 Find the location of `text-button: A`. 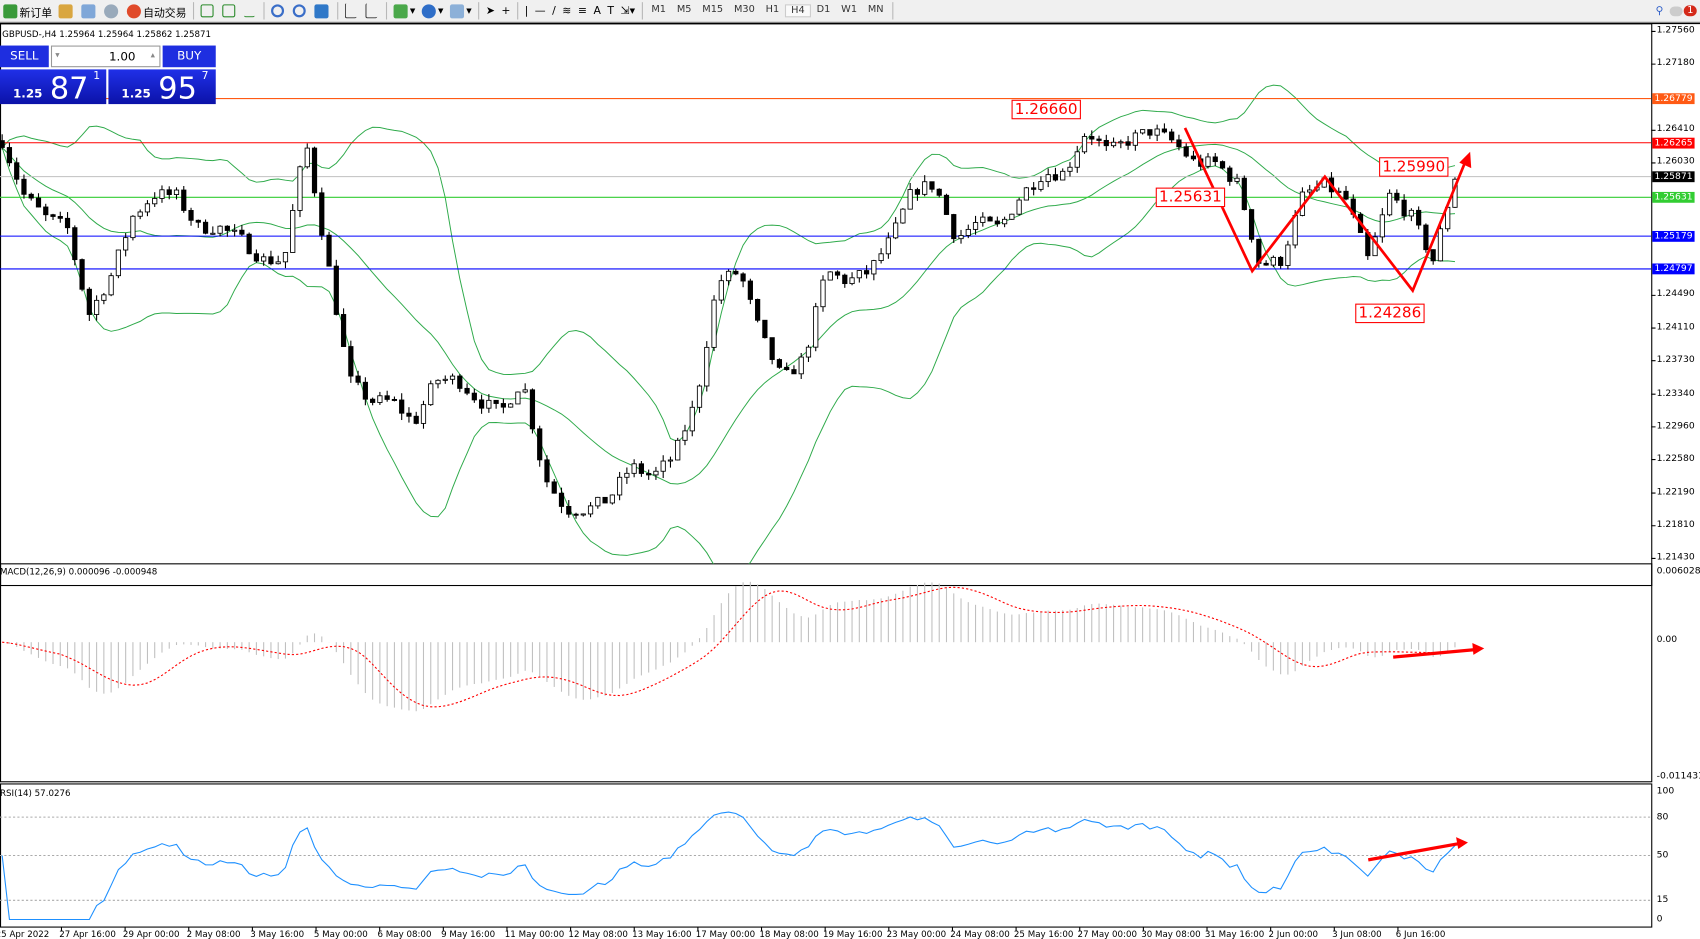

text-button: A is located at coordinates (597, 11).